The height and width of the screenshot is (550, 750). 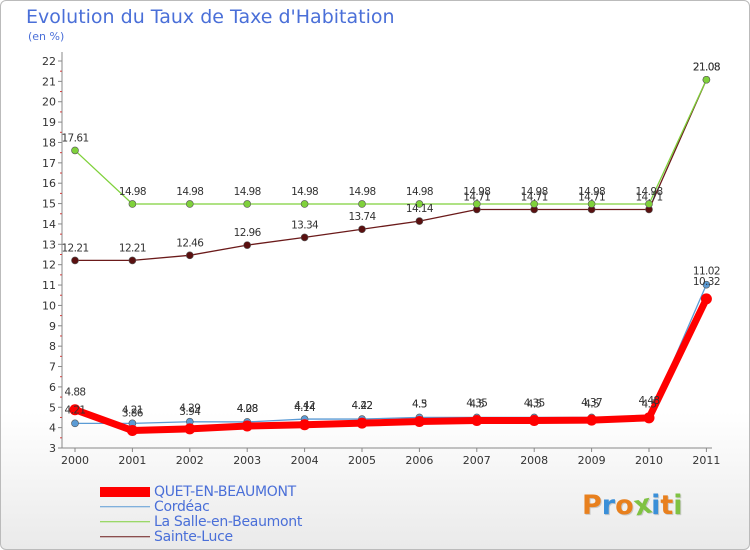 I want to click on data-label-quet-en-beaumont: 4.37, so click(x=591, y=403).